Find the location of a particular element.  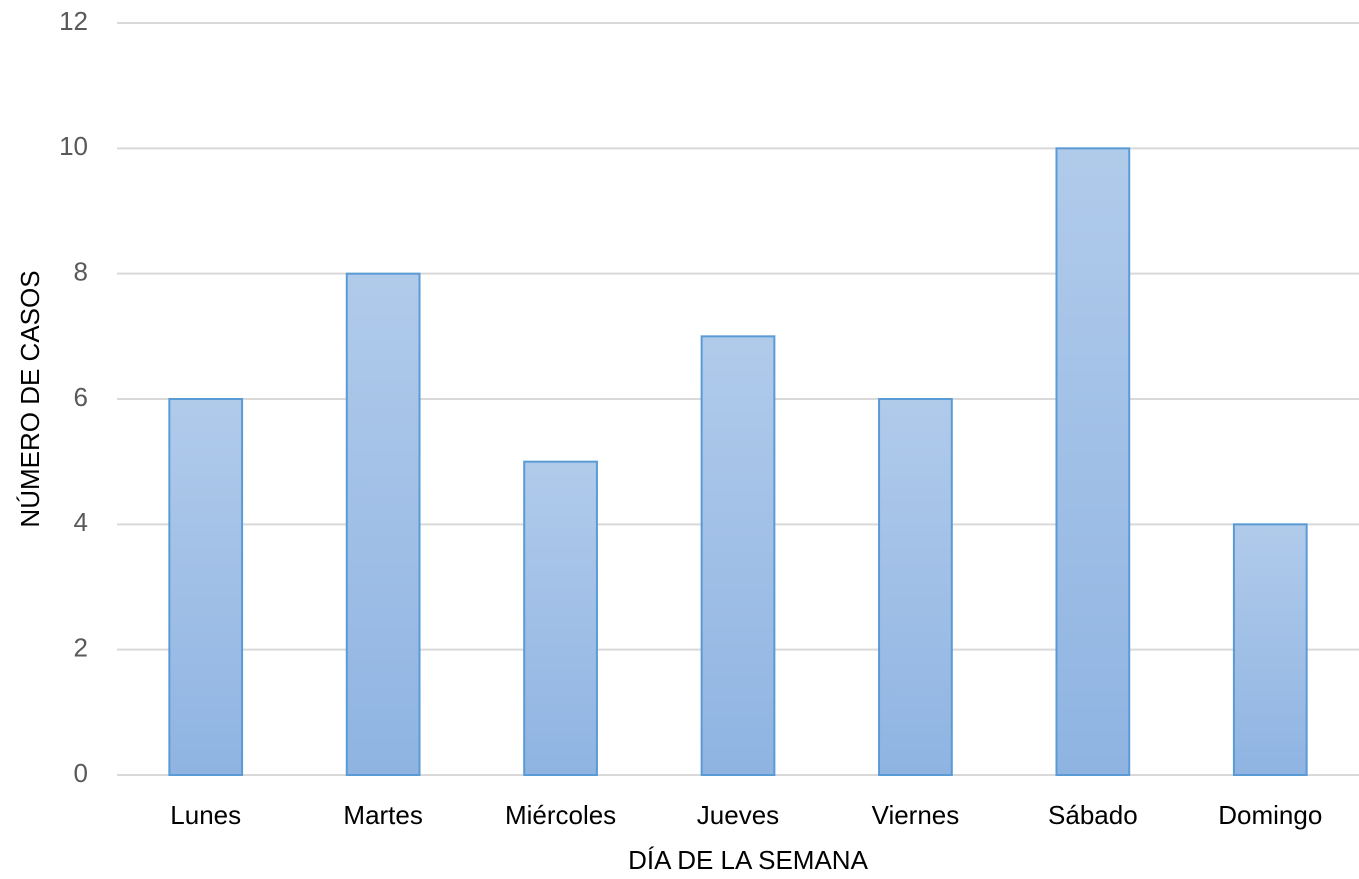

y-tick-label: 12 is located at coordinates (73, 21).